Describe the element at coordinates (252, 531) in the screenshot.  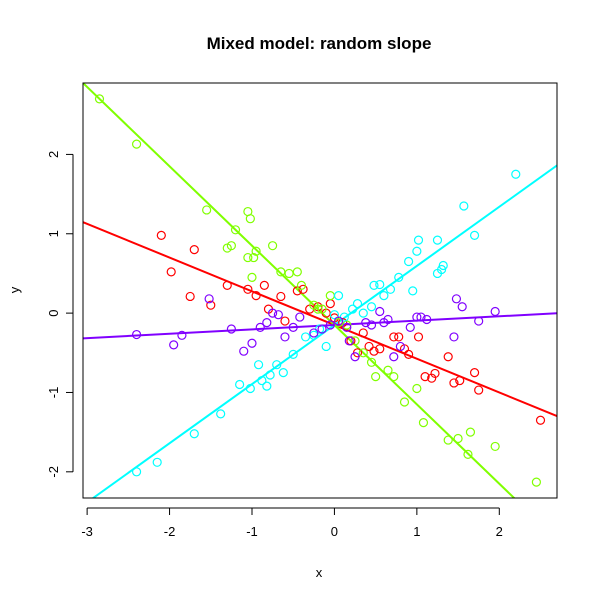
I see `x-tick-label: -1` at that location.